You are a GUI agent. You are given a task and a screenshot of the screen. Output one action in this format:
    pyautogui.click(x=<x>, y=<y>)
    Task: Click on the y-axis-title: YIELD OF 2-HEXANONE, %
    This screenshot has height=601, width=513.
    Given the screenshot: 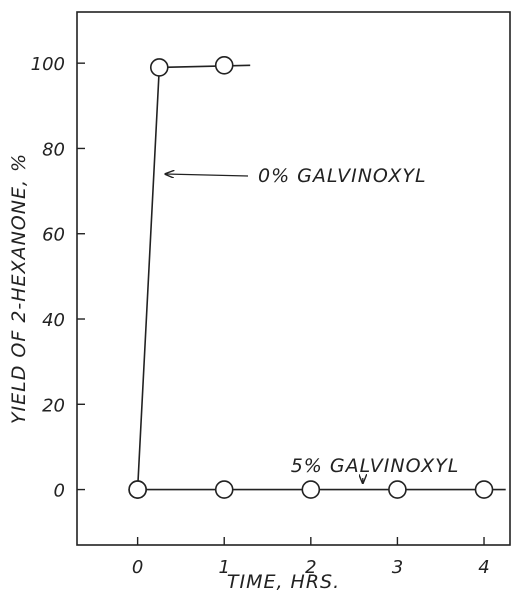 What is the action you would take?
    pyautogui.click(x=19, y=288)
    